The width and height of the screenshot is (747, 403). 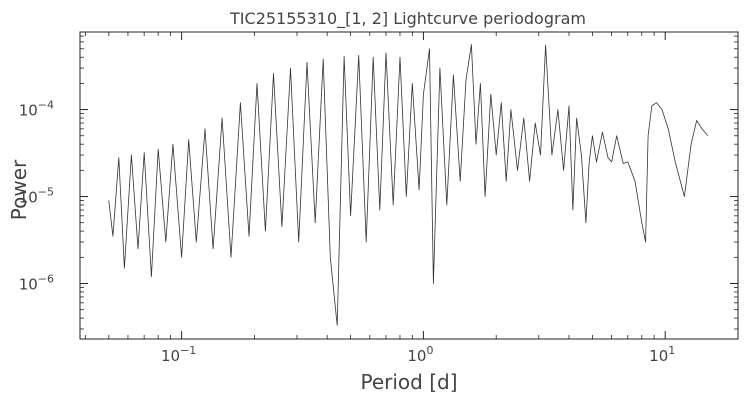 I want to click on y-tick-label: 10⁻⁵, so click(x=36, y=196).